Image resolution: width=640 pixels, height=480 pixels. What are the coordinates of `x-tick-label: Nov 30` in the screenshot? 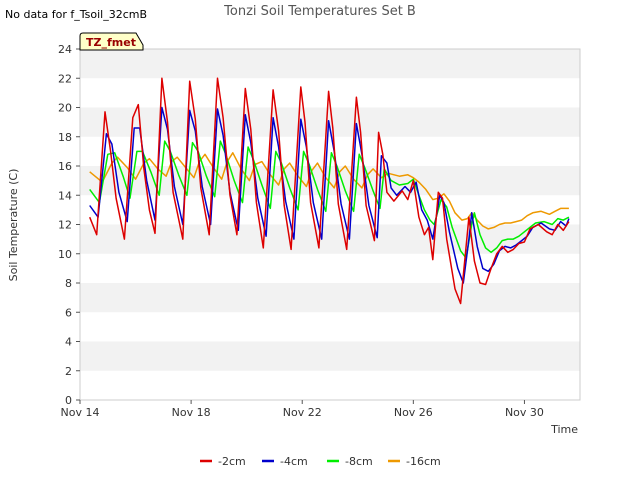 It's located at (524, 412).